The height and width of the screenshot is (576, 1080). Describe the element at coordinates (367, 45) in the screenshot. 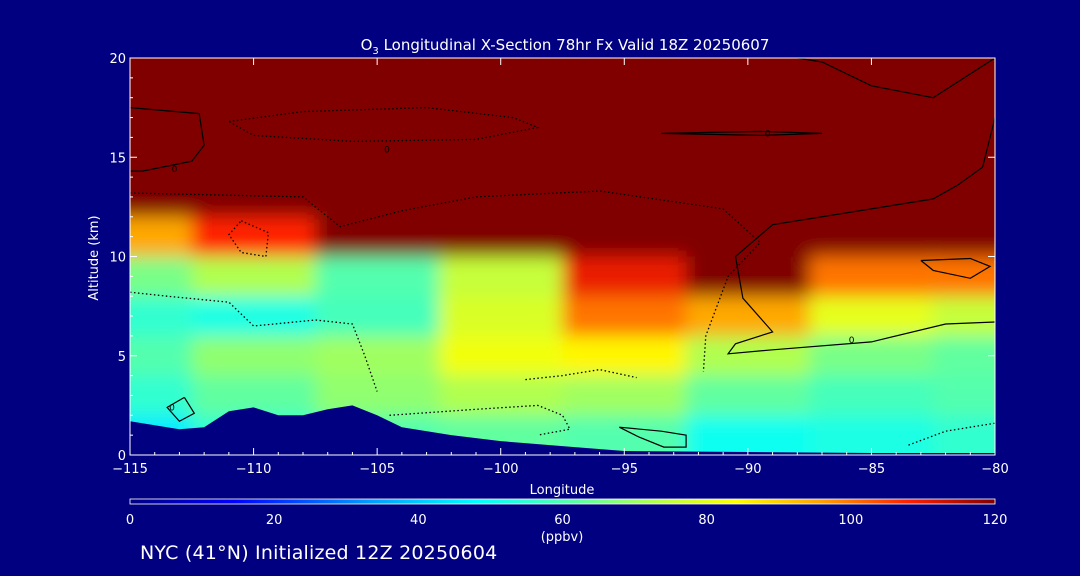

I see `title-species: O` at that location.